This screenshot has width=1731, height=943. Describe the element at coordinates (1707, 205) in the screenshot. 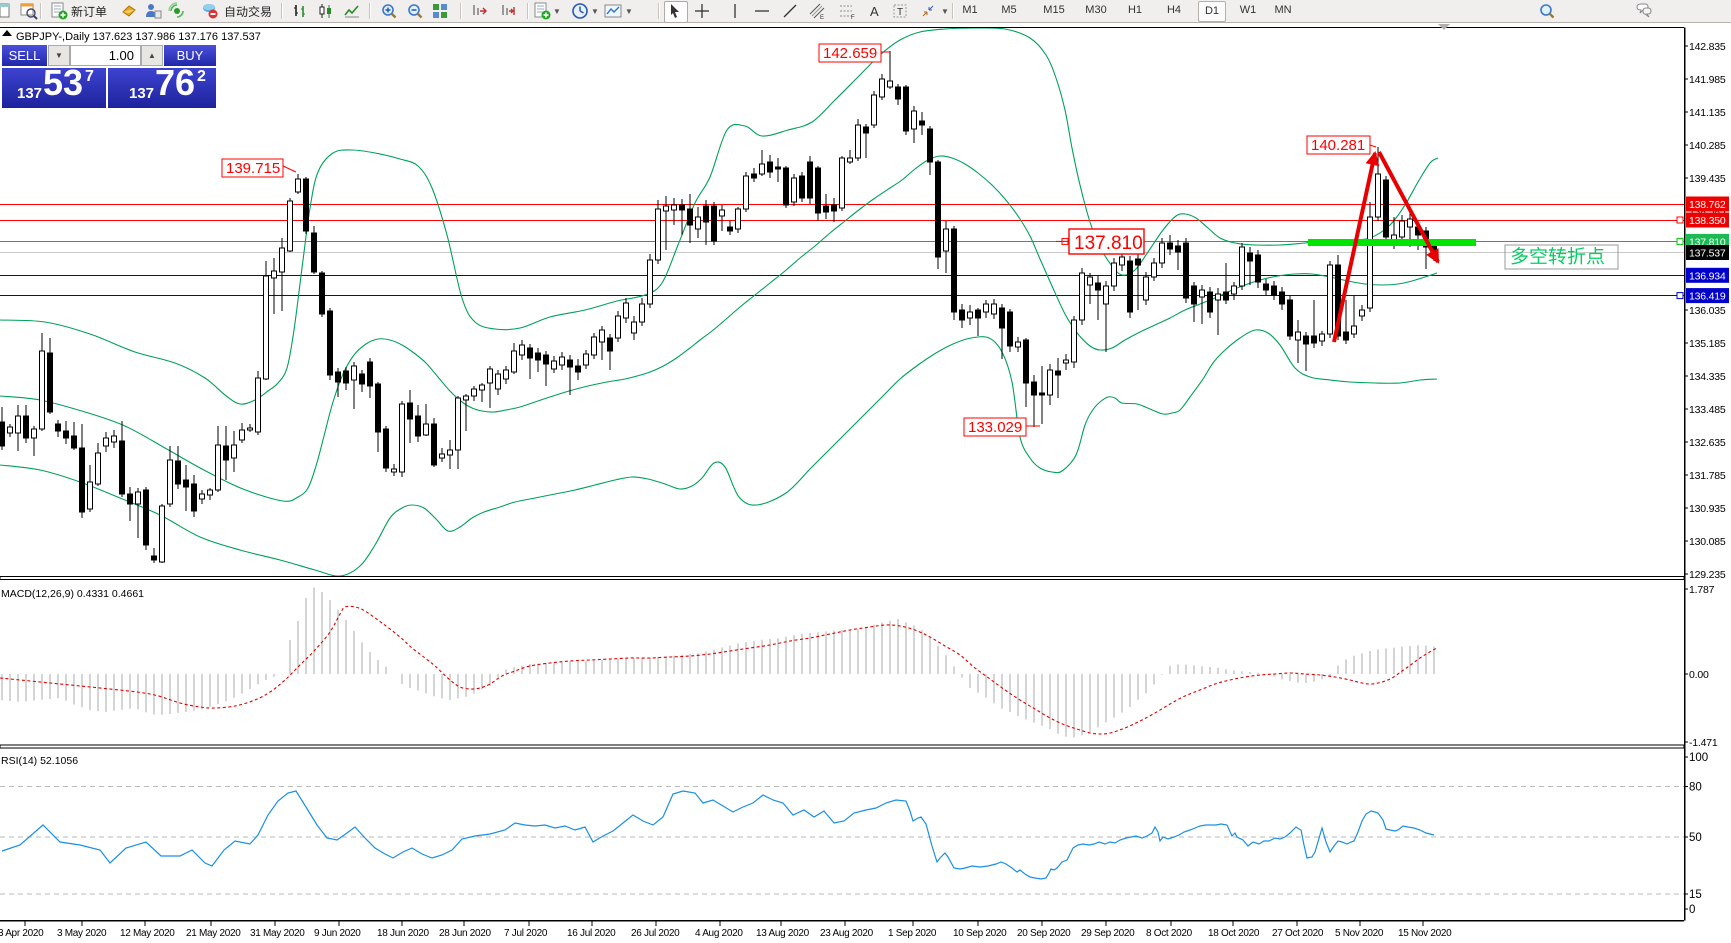

I see `svg-text: 138.762` at that location.